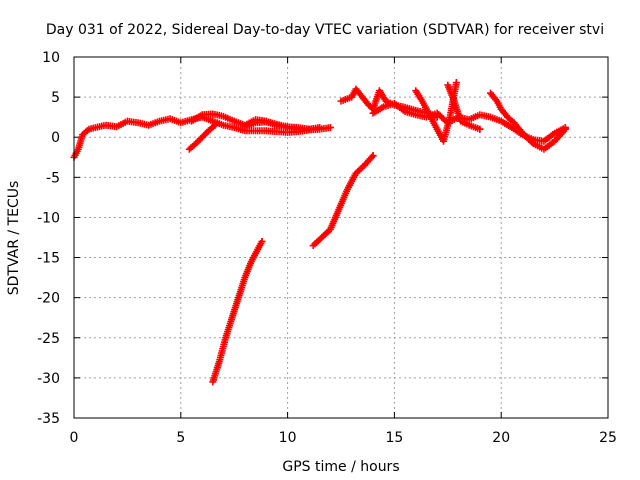 The image size is (640, 480). What do you see at coordinates (55, 138) in the screenshot?
I see `y-tick-label: 0` at bounding box center [55, 138].